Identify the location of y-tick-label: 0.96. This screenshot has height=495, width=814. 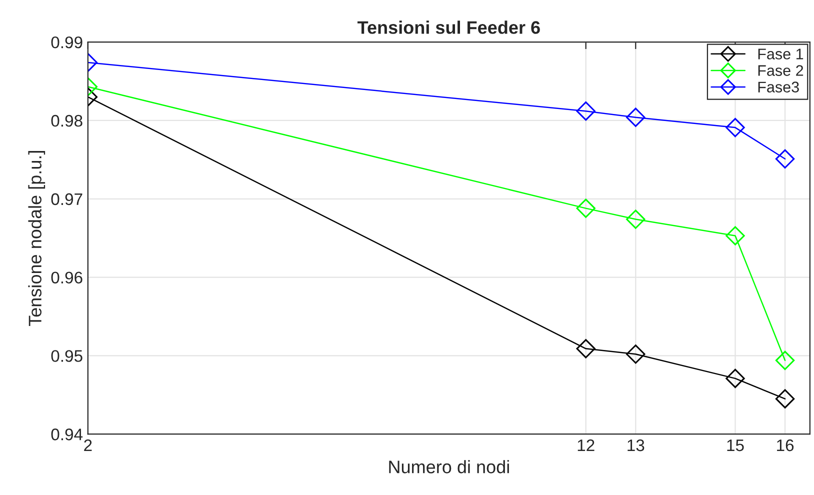
(66, 278).